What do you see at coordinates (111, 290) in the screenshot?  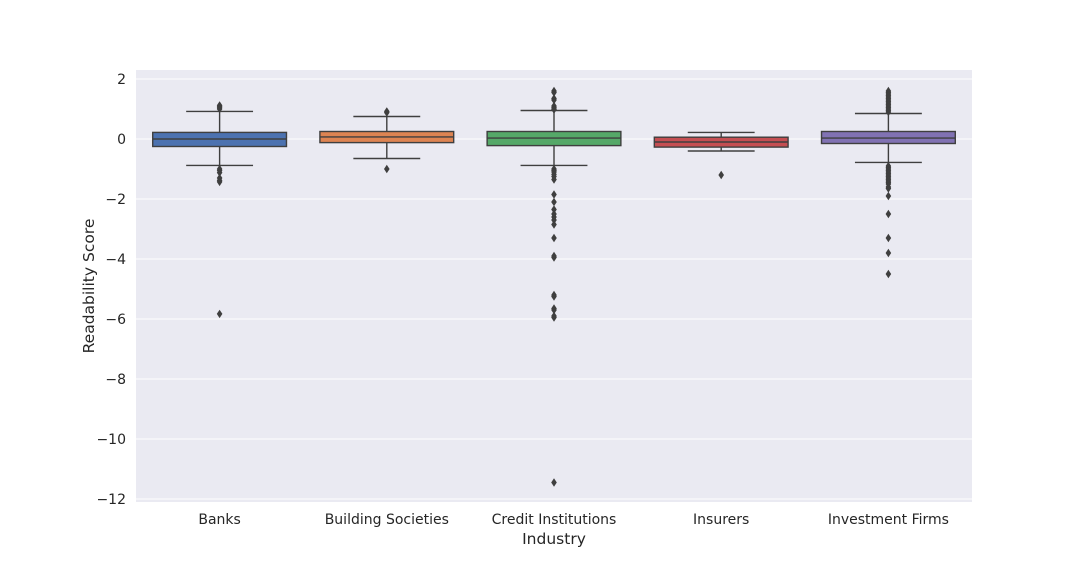 I see `y-axis-ticks: 2 0 −2 −4 −6 −8 −10 −12` at bounding box center [111, 290].